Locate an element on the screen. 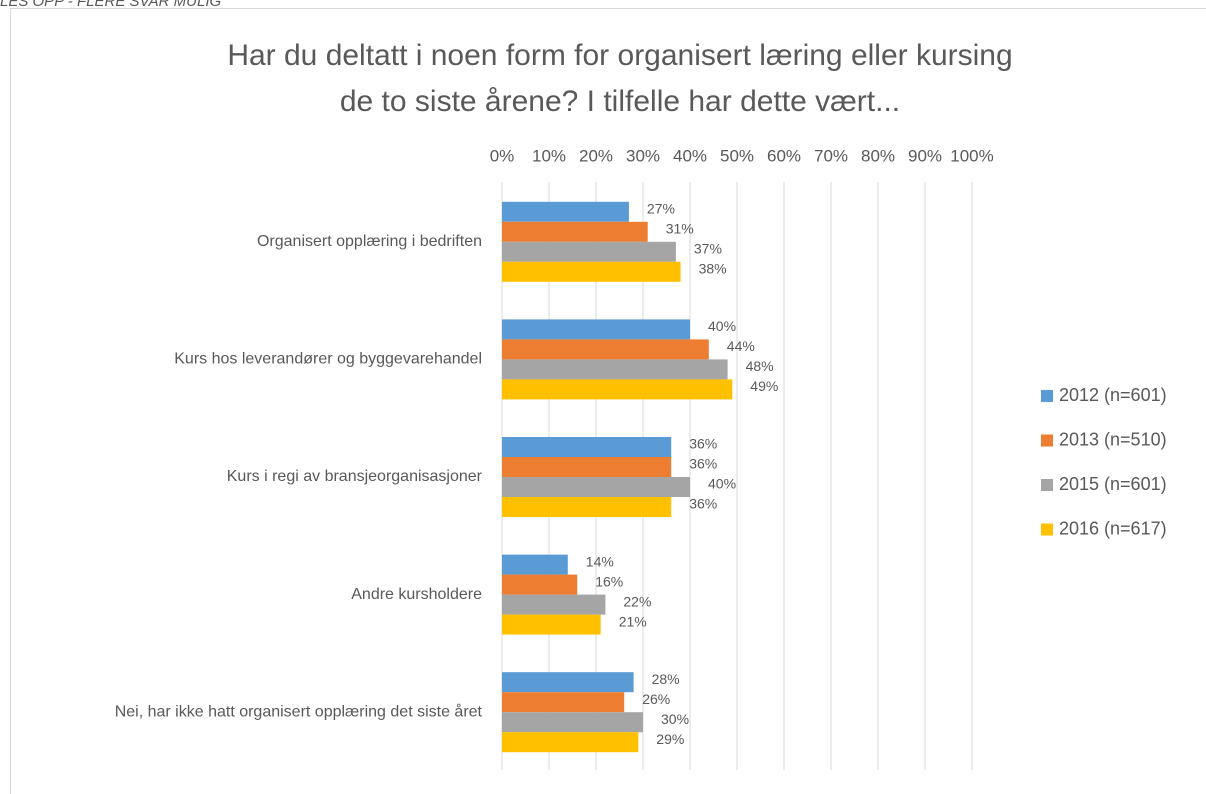 The height and width of the screenshot is (794, 1206). value-label: 37% is located at coordinates (708, 249).